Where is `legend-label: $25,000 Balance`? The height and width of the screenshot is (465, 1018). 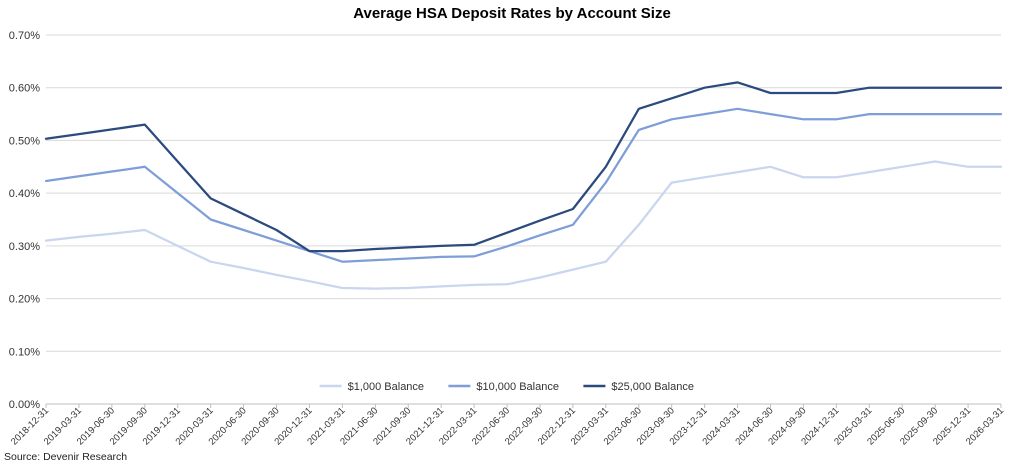 legend-label: $25,000 Balance is located at coordinates (652, 387).